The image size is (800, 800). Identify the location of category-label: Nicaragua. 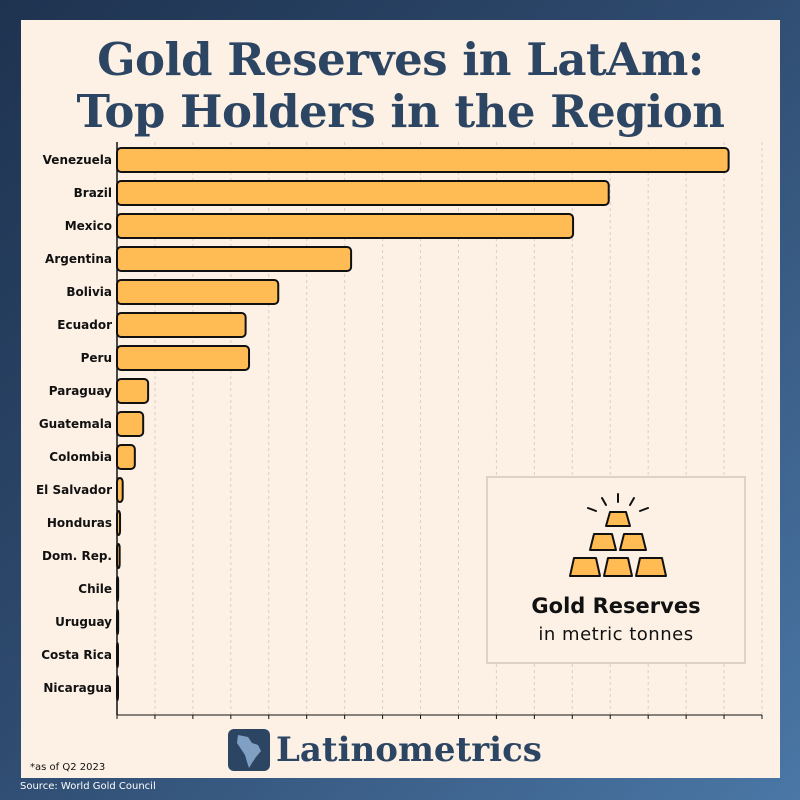
(77, 688).